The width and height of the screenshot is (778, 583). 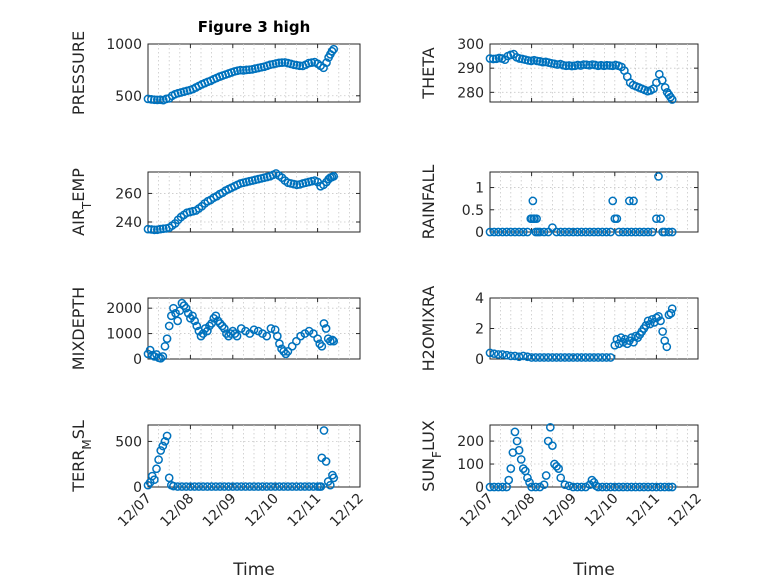 I want to click on y-axis-label: AIRTEMP, so click(x=81, y=202).